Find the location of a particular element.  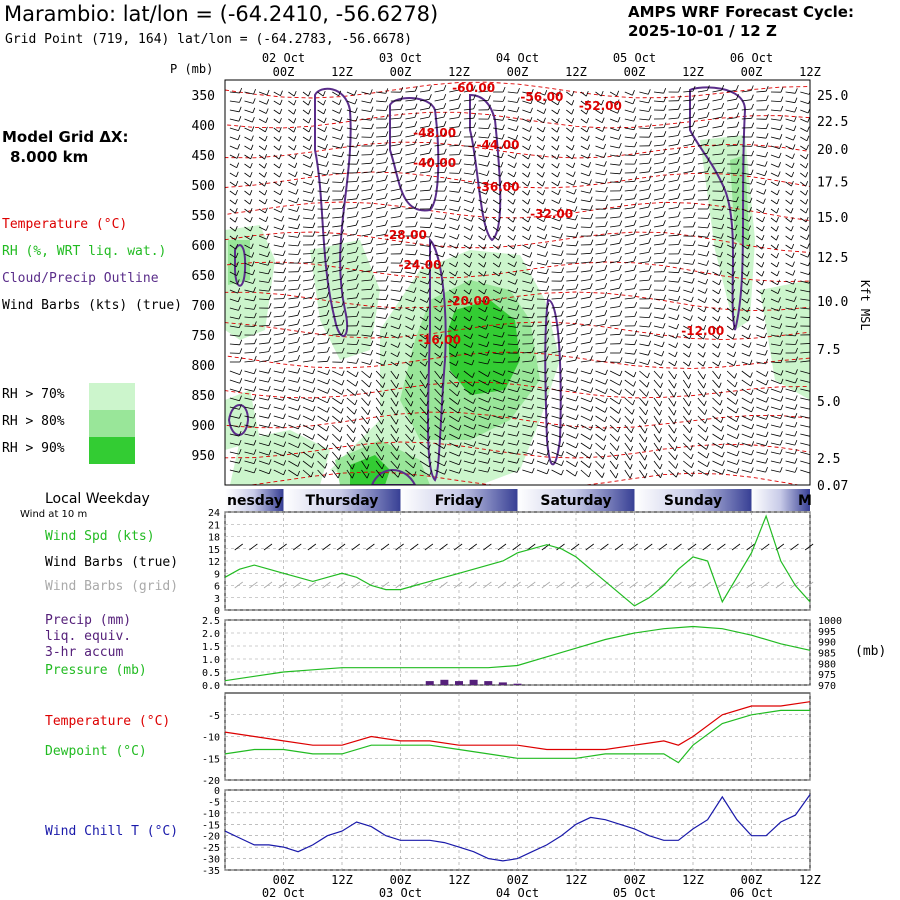

surface-wind-barb is located at coordinates (341, 547).